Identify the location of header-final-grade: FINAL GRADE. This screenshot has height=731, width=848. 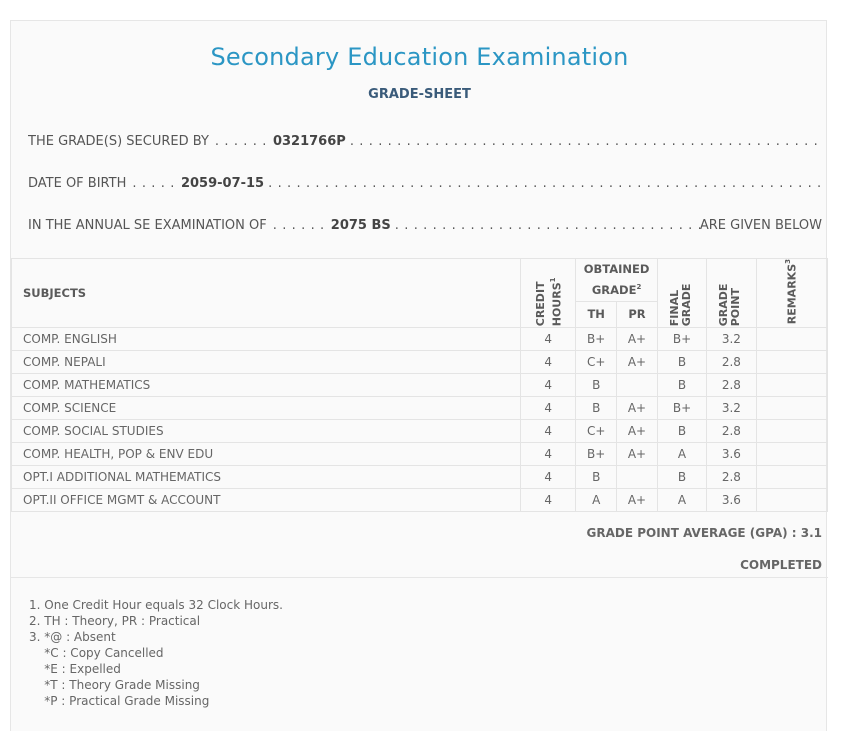
(682, 293).